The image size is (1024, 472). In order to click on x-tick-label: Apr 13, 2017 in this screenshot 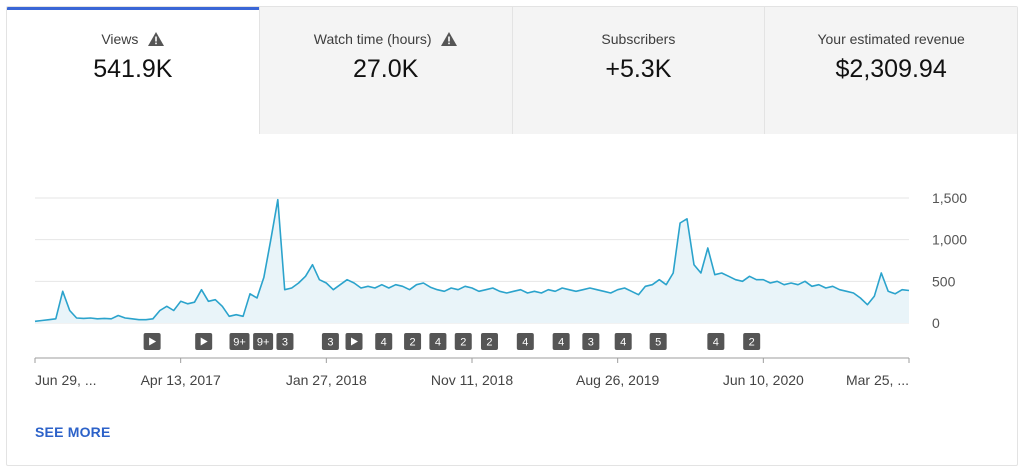, I will do `click(181, 380)`.